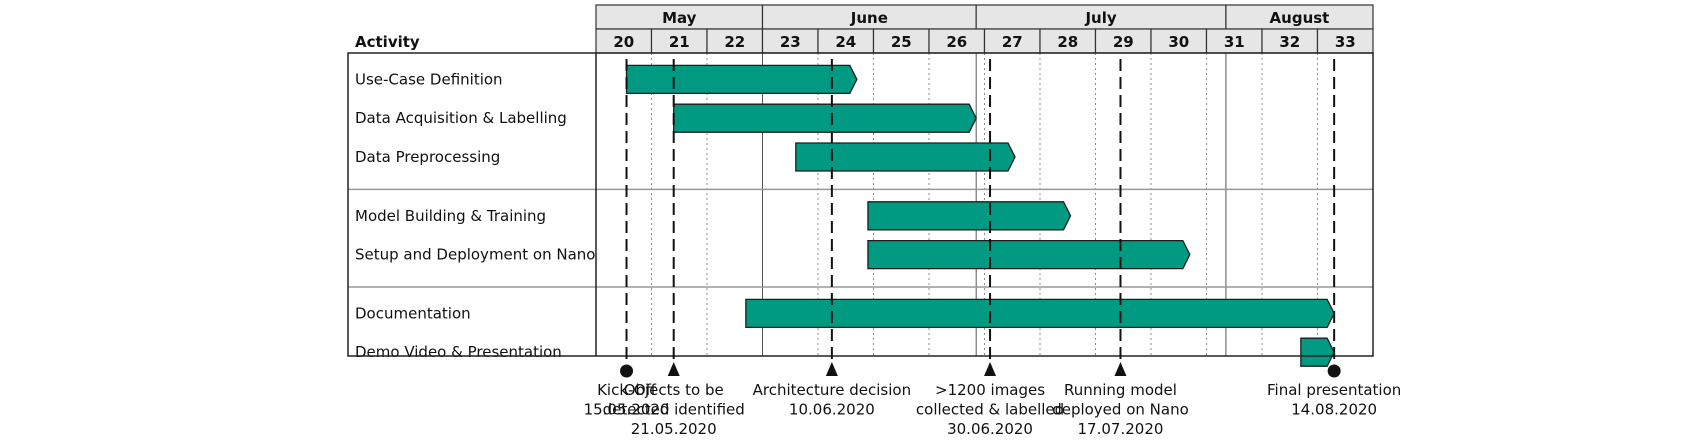  I want to click on month-label: May, so click(679, 18).